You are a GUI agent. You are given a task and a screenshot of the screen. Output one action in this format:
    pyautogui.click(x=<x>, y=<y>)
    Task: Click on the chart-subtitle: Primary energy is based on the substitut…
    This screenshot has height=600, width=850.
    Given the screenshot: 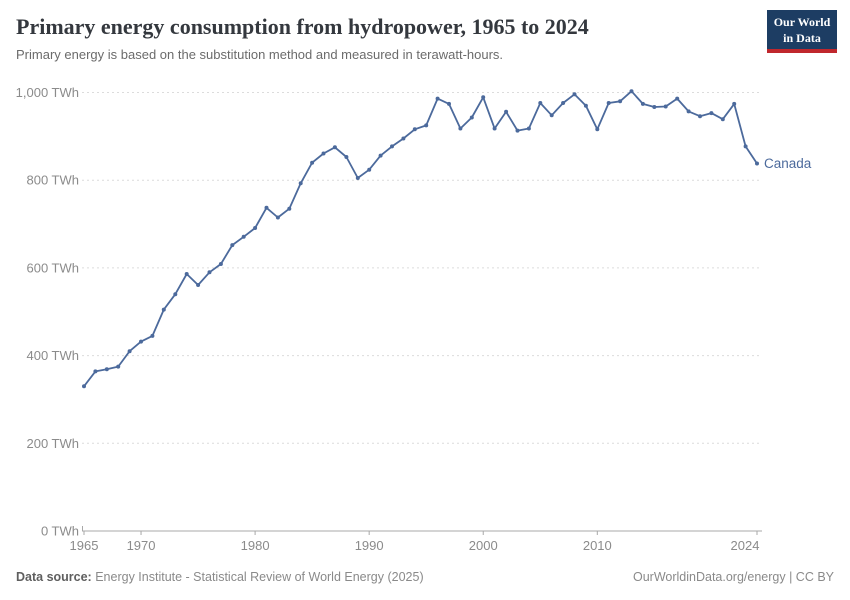 What is the action you would take?
    pyautogui.click(x=260, y=55)
    